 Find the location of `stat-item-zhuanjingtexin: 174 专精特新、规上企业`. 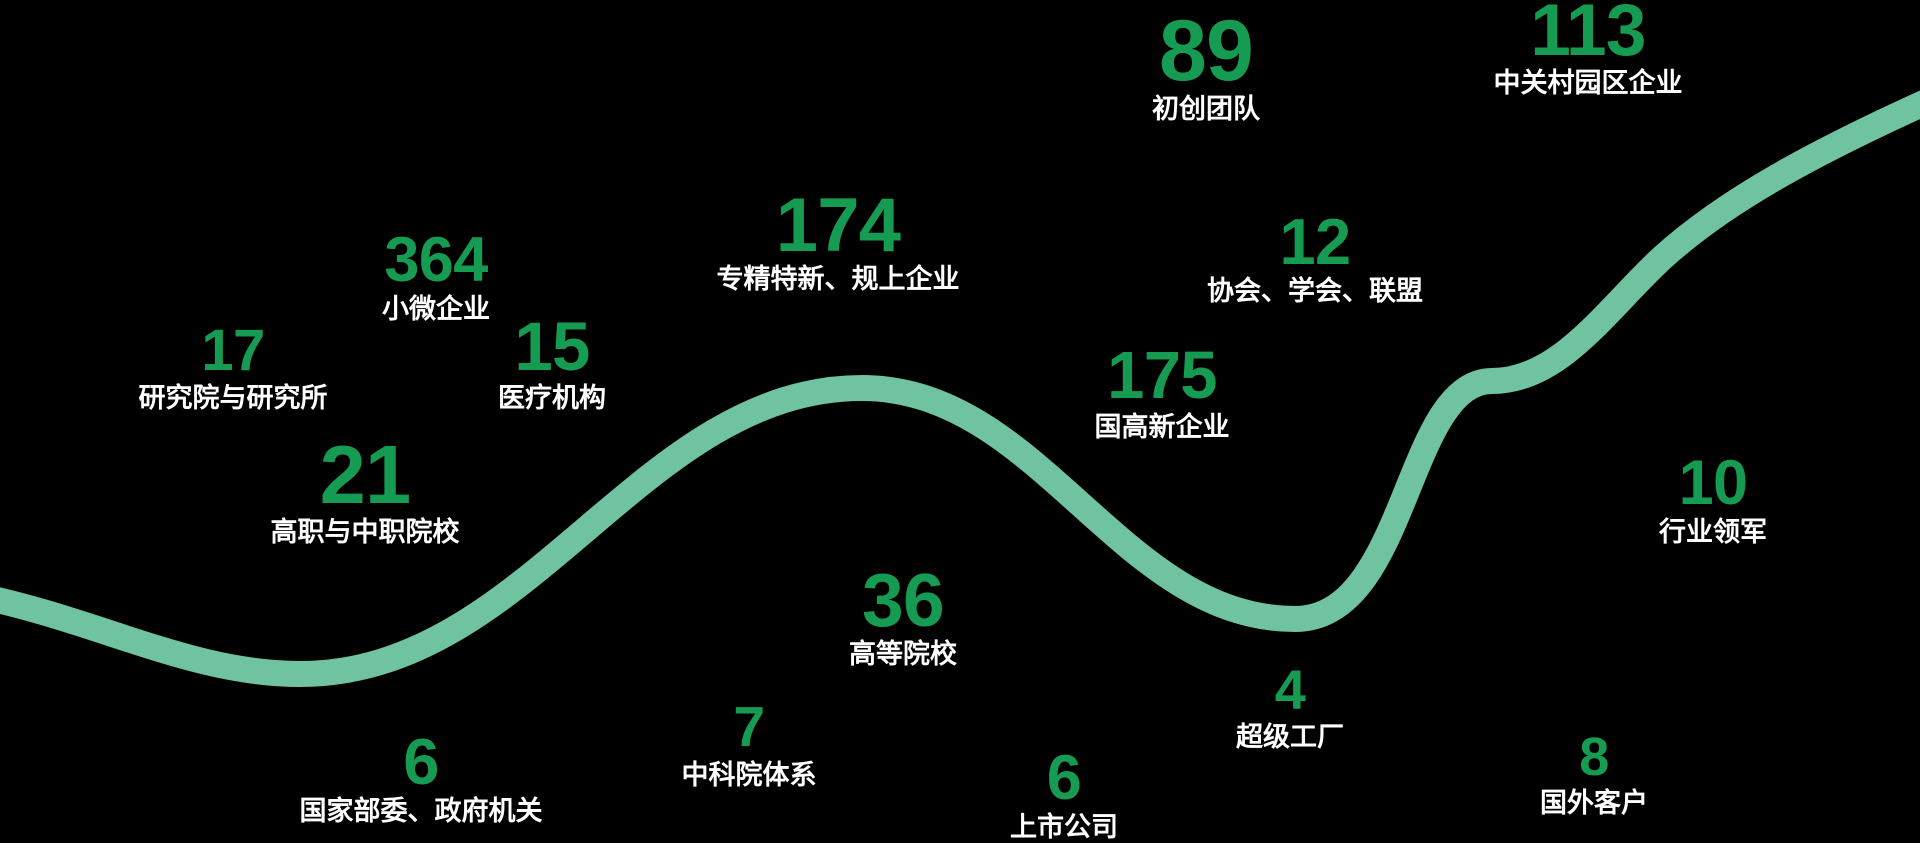

stat-item-zhuanjingtexin: 174 专精特新、规上企业 is located at coordinates (838, 239).